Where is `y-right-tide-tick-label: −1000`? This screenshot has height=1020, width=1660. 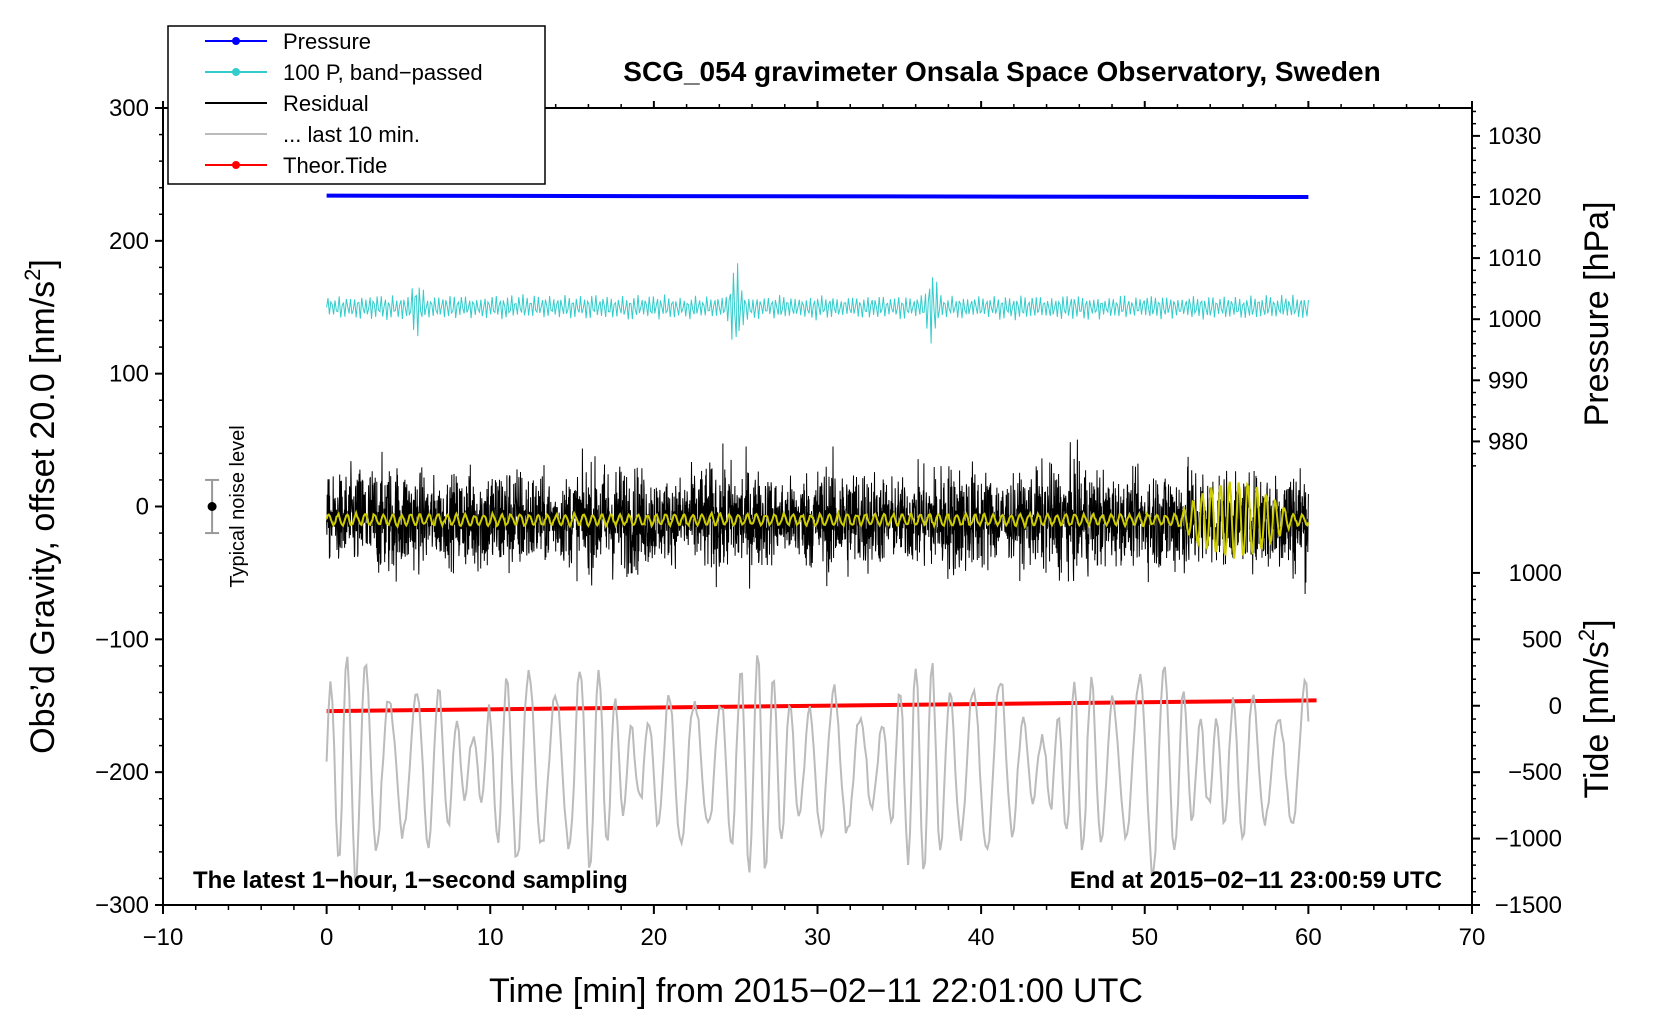 y-right-tide-tick-label: −1000 is located at coordinates (1528, 839).